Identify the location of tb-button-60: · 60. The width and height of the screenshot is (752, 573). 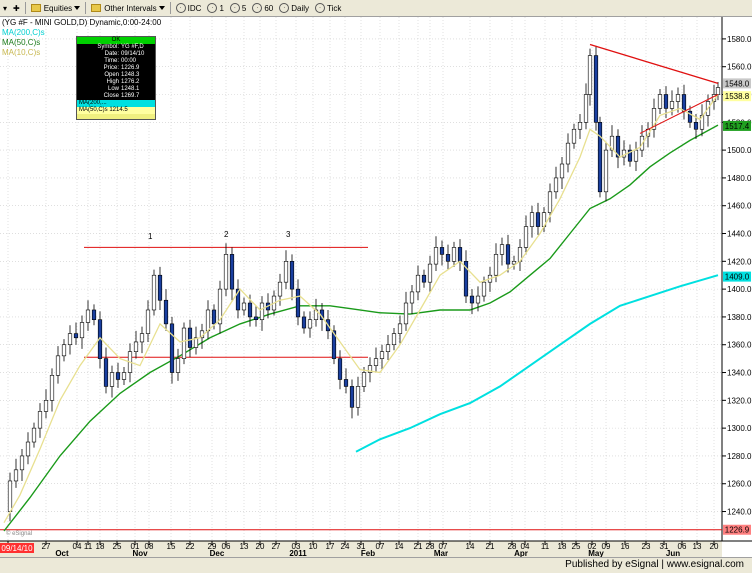
(262, 8).